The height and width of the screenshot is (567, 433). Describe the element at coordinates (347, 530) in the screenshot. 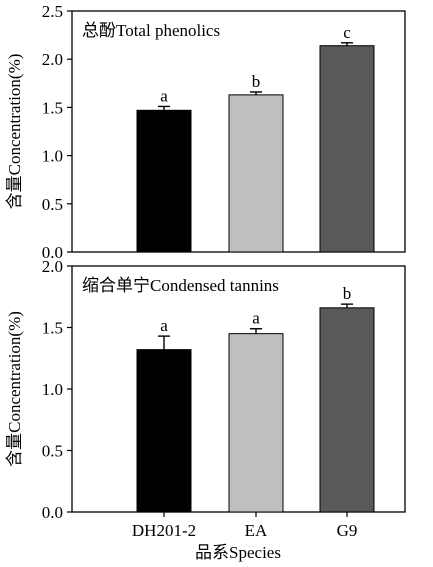

I see `x-tick-label: G9` at that location.